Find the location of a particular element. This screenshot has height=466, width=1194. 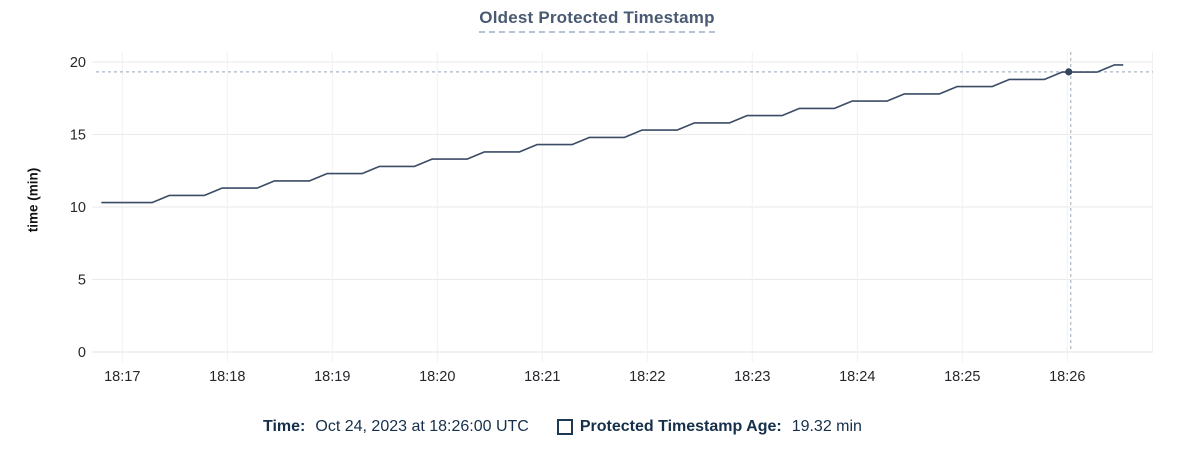

series-checkbox-icon is located at coordinates (564, 427).